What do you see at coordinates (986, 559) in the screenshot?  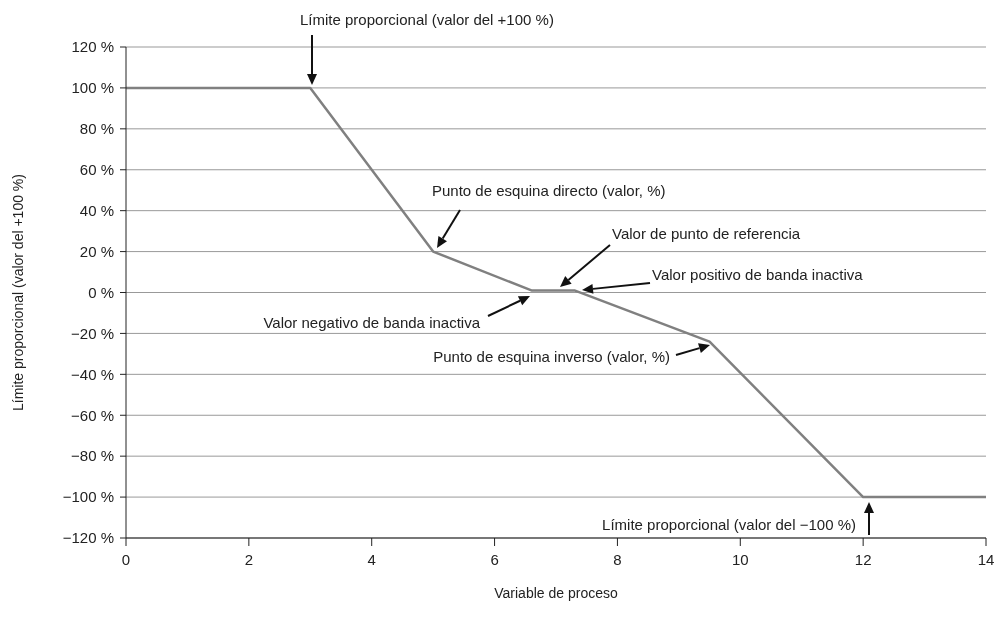 I see `x-tick-label: 14` at bounding box center [986, 559].